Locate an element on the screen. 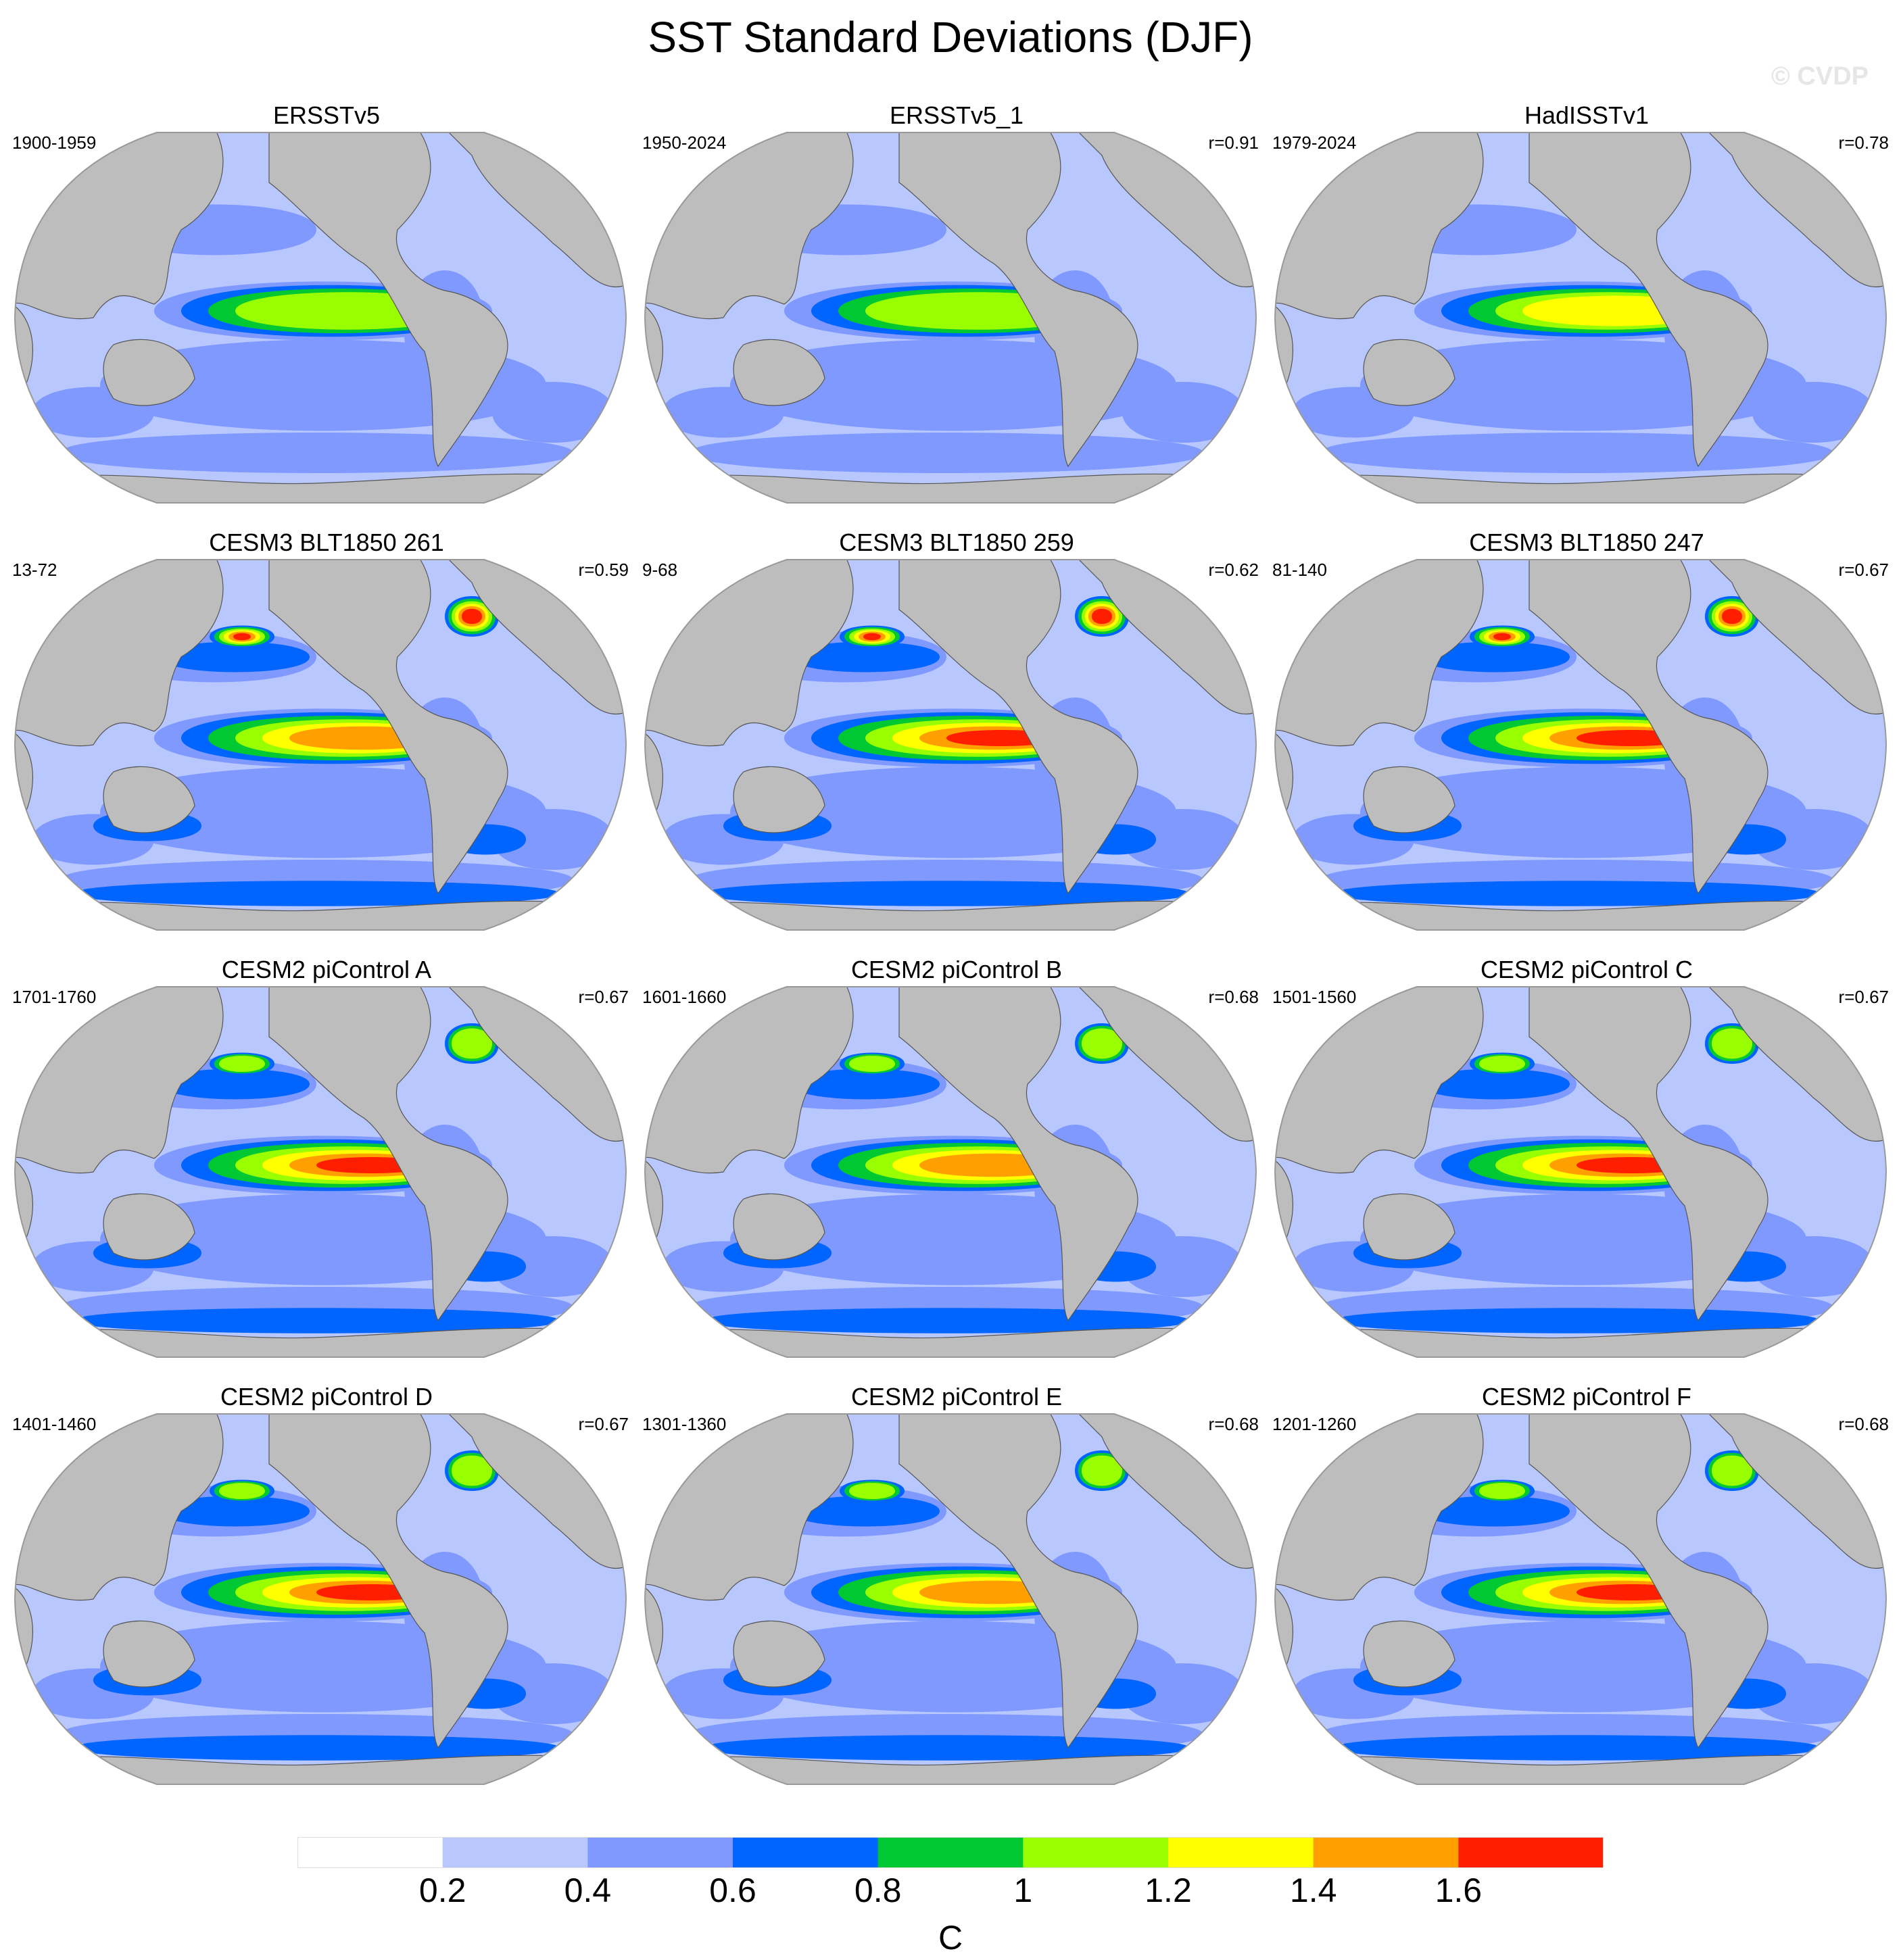 This screenshot has height=1960, width=1901. panel-correlation: r=0.59 is located at coordinates (603, 570).